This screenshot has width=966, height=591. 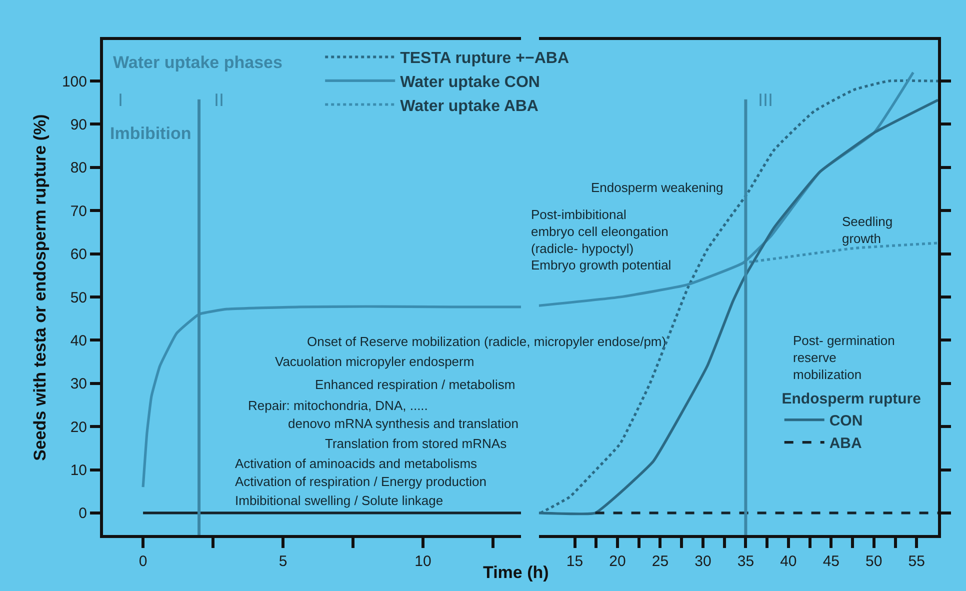 What do you see at coordinates (283, 561) in the screenshot?
I see `x-tick-label: 5` at bounding box center [283, 561].